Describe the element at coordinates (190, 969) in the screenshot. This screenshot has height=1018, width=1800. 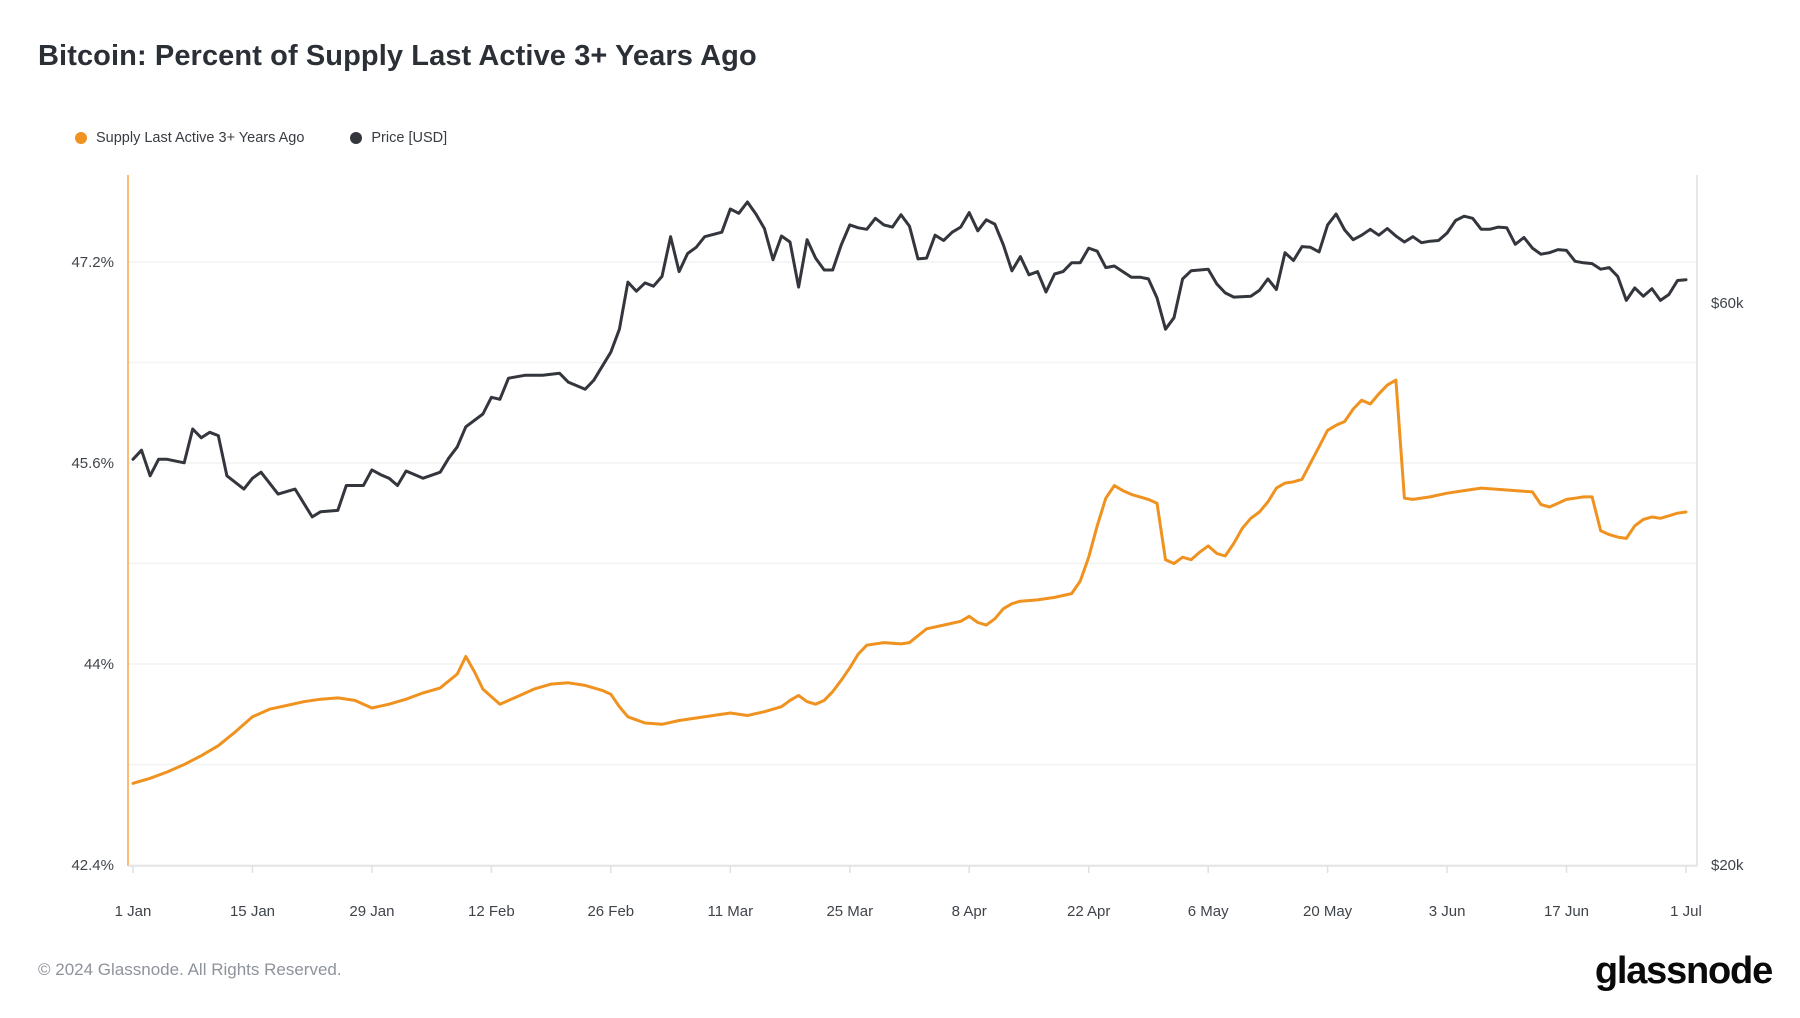
I see `footer-copyright: © 2024 Glassnode. All Rights Reserved.` at that location.